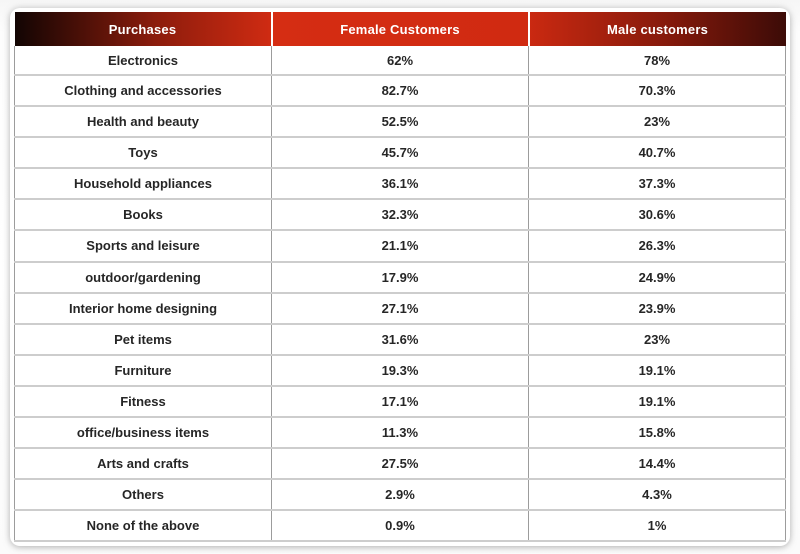 The width and height of the screenshot is (800, 554). I want to click on table-row: Clothing and accessories 82.7% 70.3%, so click(400, 91).